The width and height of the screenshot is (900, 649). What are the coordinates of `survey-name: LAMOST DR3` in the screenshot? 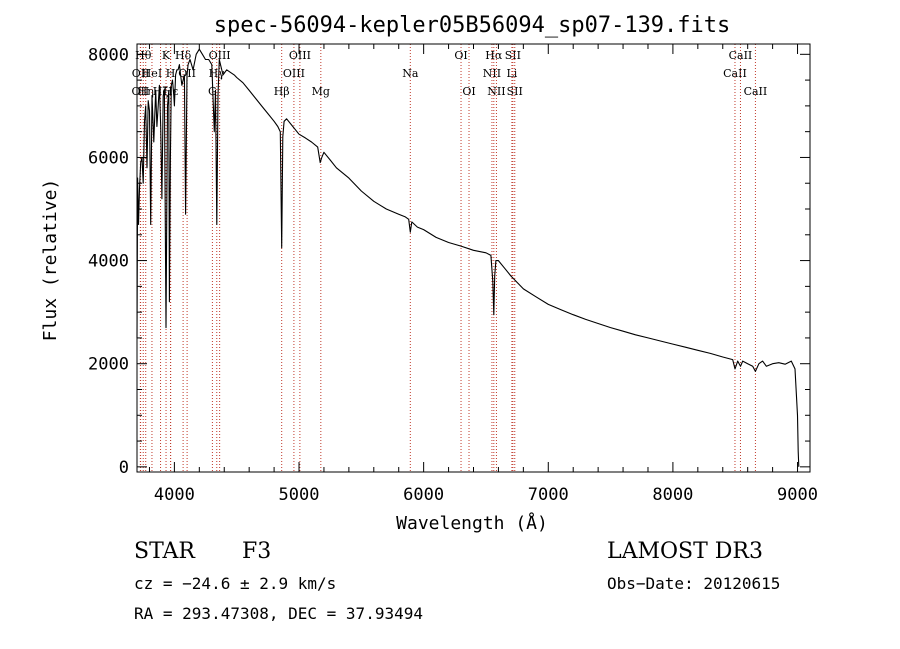 It's located at (685, 551).